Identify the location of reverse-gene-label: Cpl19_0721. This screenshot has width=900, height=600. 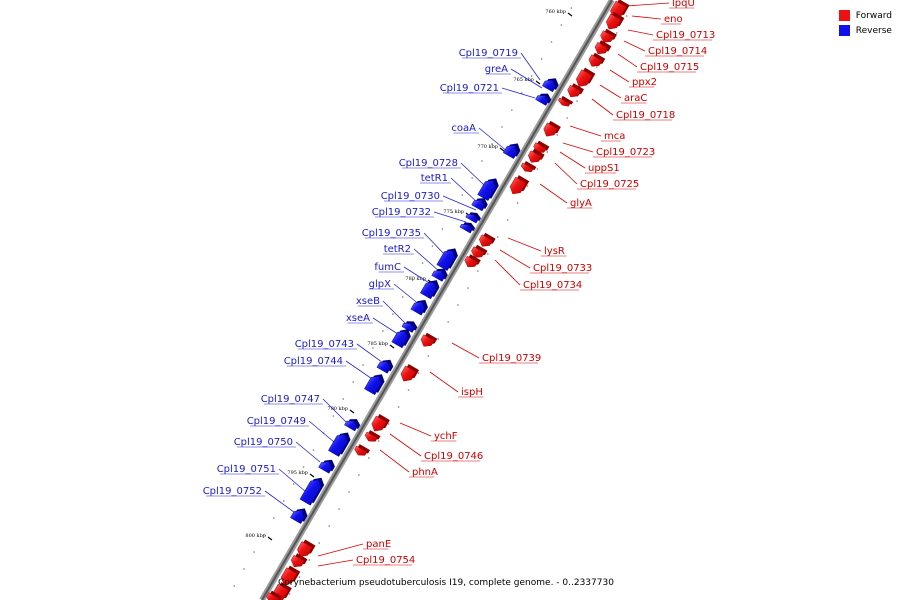
(469, 88).